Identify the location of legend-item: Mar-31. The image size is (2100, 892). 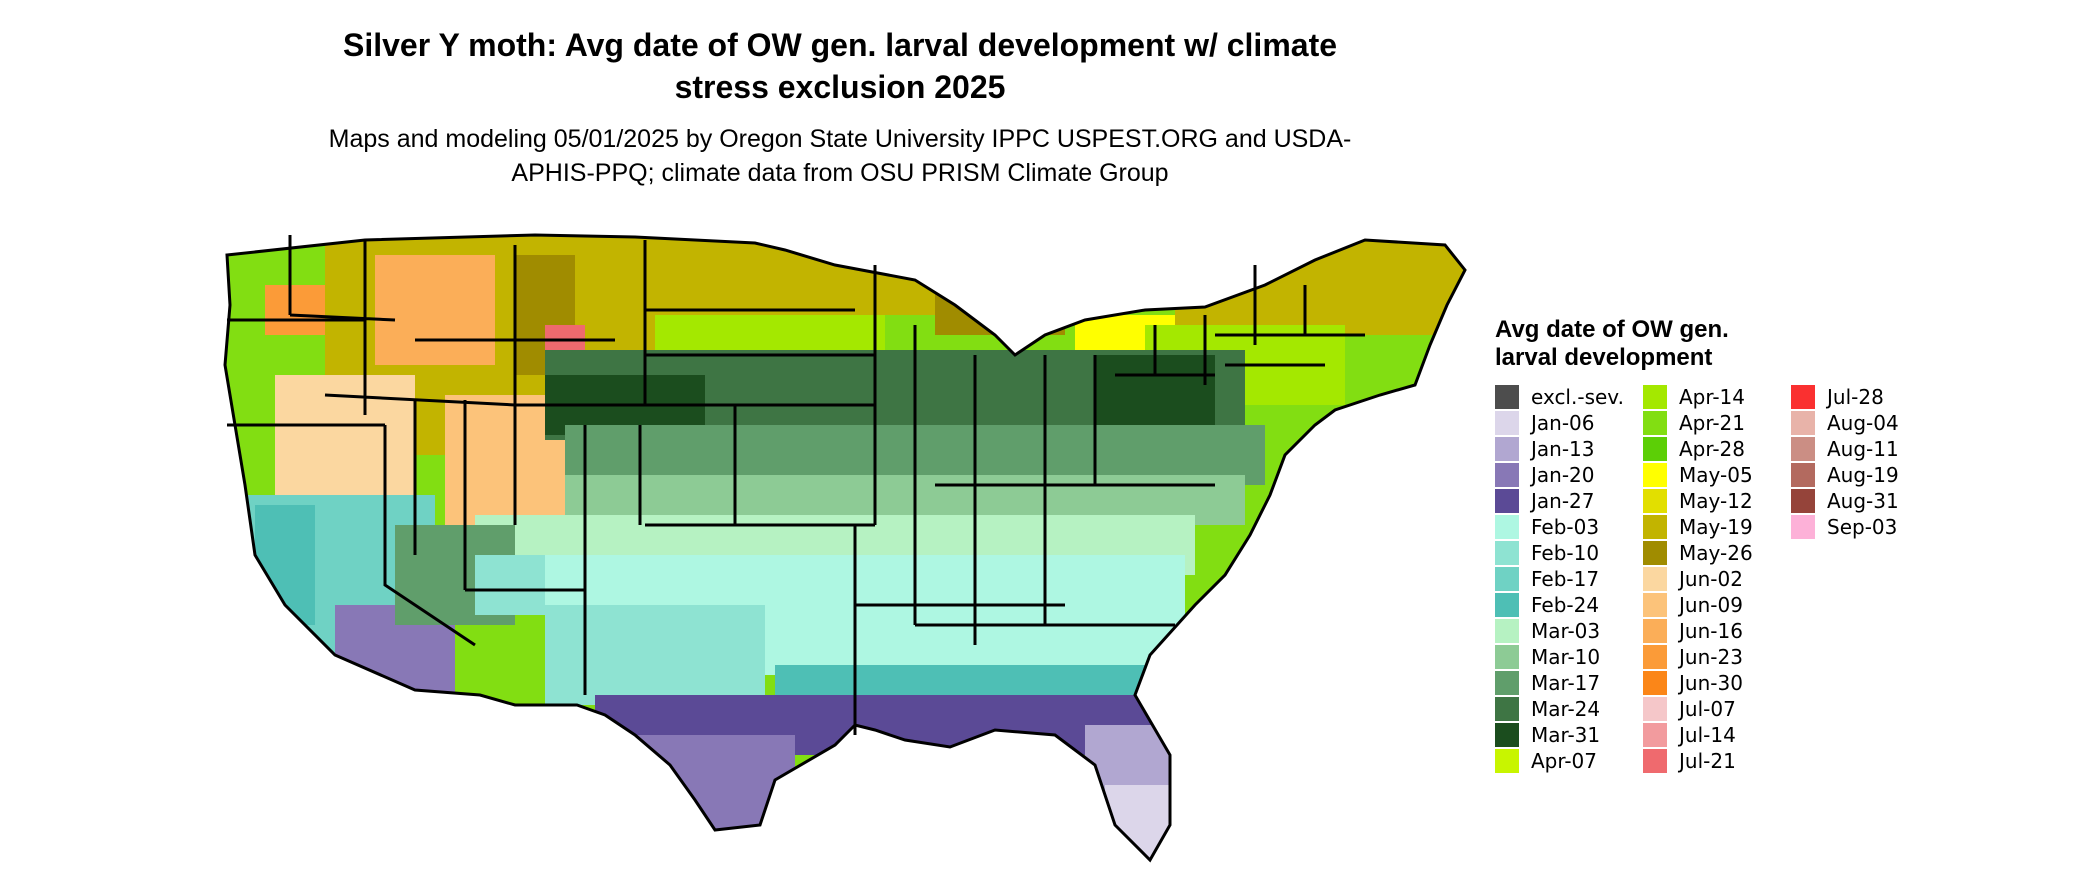
(1547, 735).